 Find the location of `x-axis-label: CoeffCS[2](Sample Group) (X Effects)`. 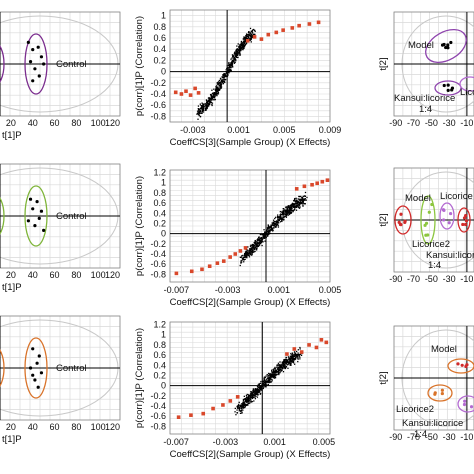

x-axis-label: CoeffCS[2](Sample Group) (X Effects) is located at coordinates (250, 302).